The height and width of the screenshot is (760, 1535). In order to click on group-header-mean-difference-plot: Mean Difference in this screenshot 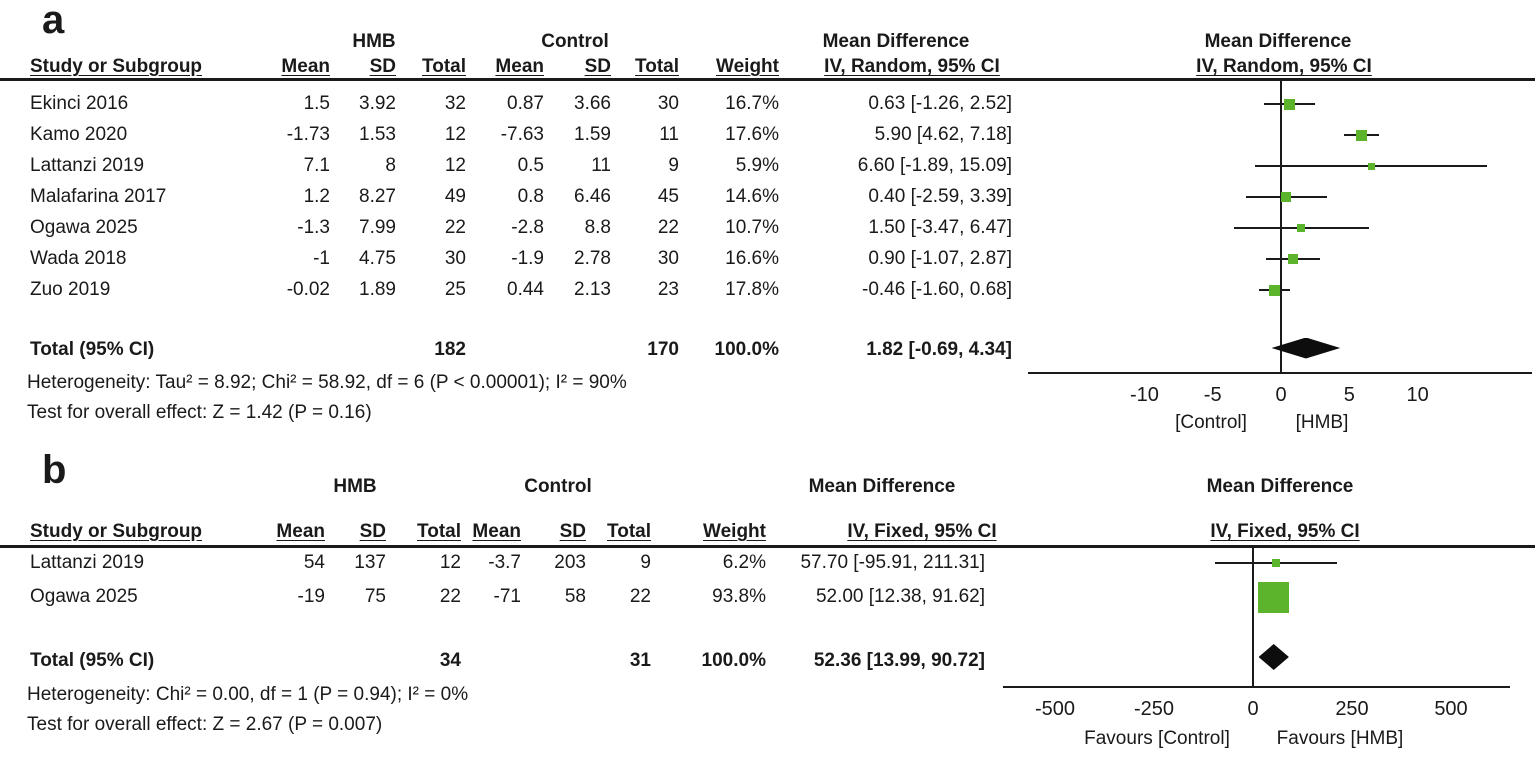, I will do `click(1280, 486)`.